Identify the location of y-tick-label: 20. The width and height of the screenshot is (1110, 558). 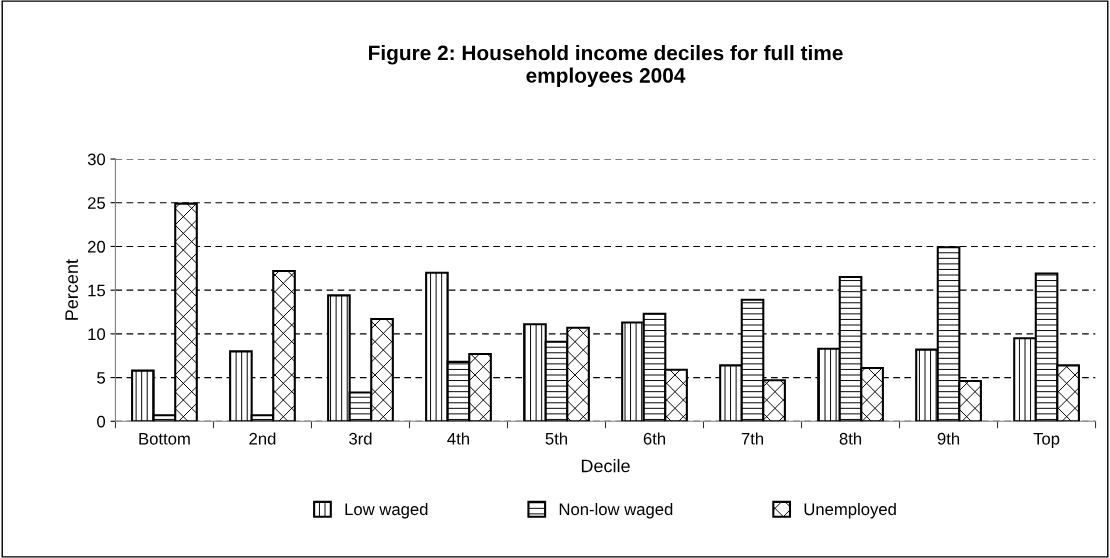
(97, 246).